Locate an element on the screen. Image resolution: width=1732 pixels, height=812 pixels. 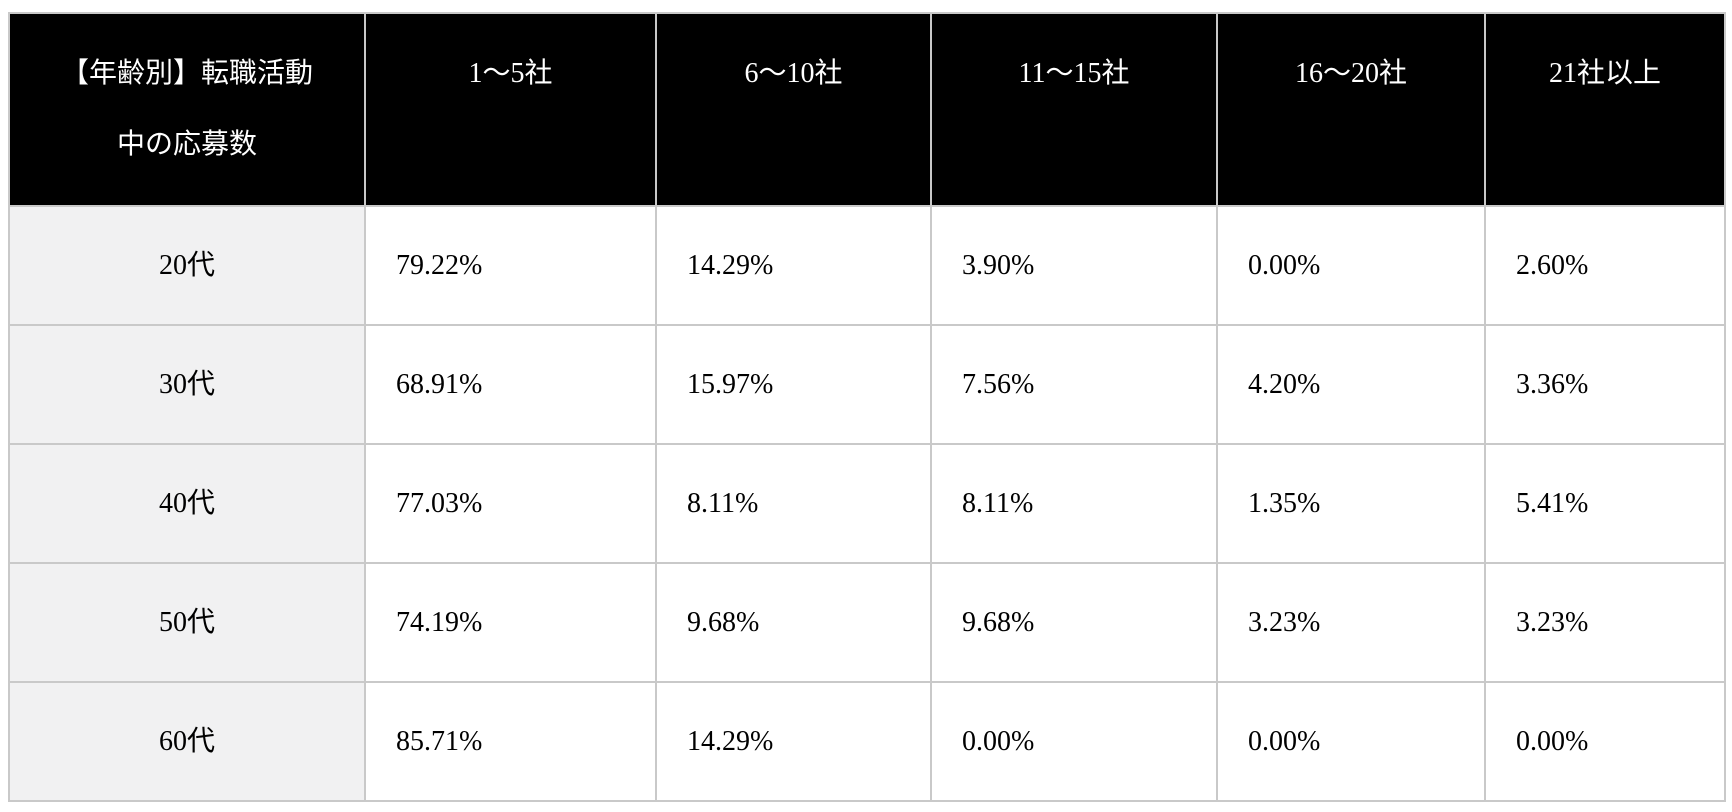
table-row-60s: 60代 85.71% 14.29% 0.00% 0.00% 0.00% is located at coordinates (867, 741).